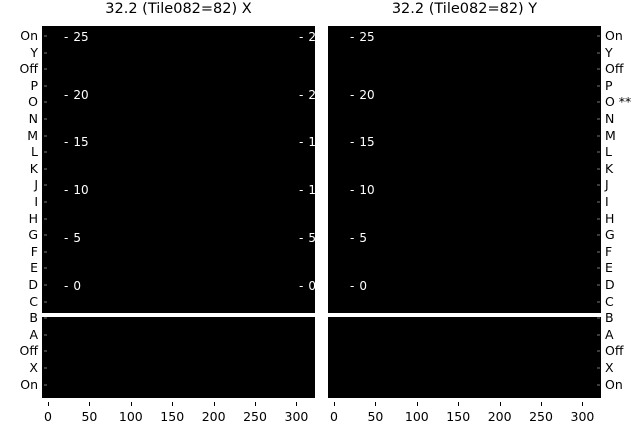 The width and height of the screenshot is (640, 440). I want to click on x-tick-label: 200, so click(213, 416).